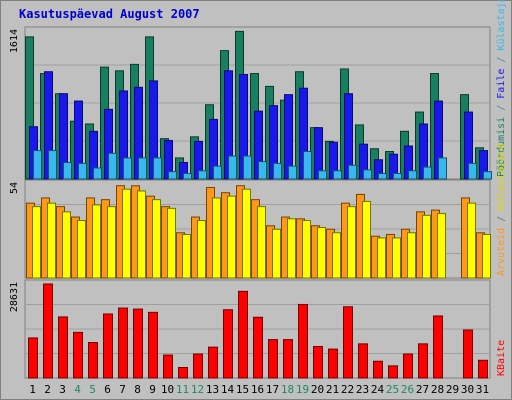  Describe the element at coordinates (501, 84) in the screenshot. I see `side-label-part: Faile` at that location.